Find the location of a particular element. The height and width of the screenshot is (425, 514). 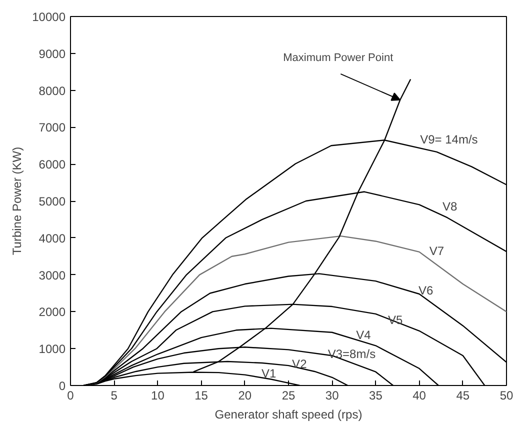

x-tick-label: 35 is located at coordinates (376, 395).